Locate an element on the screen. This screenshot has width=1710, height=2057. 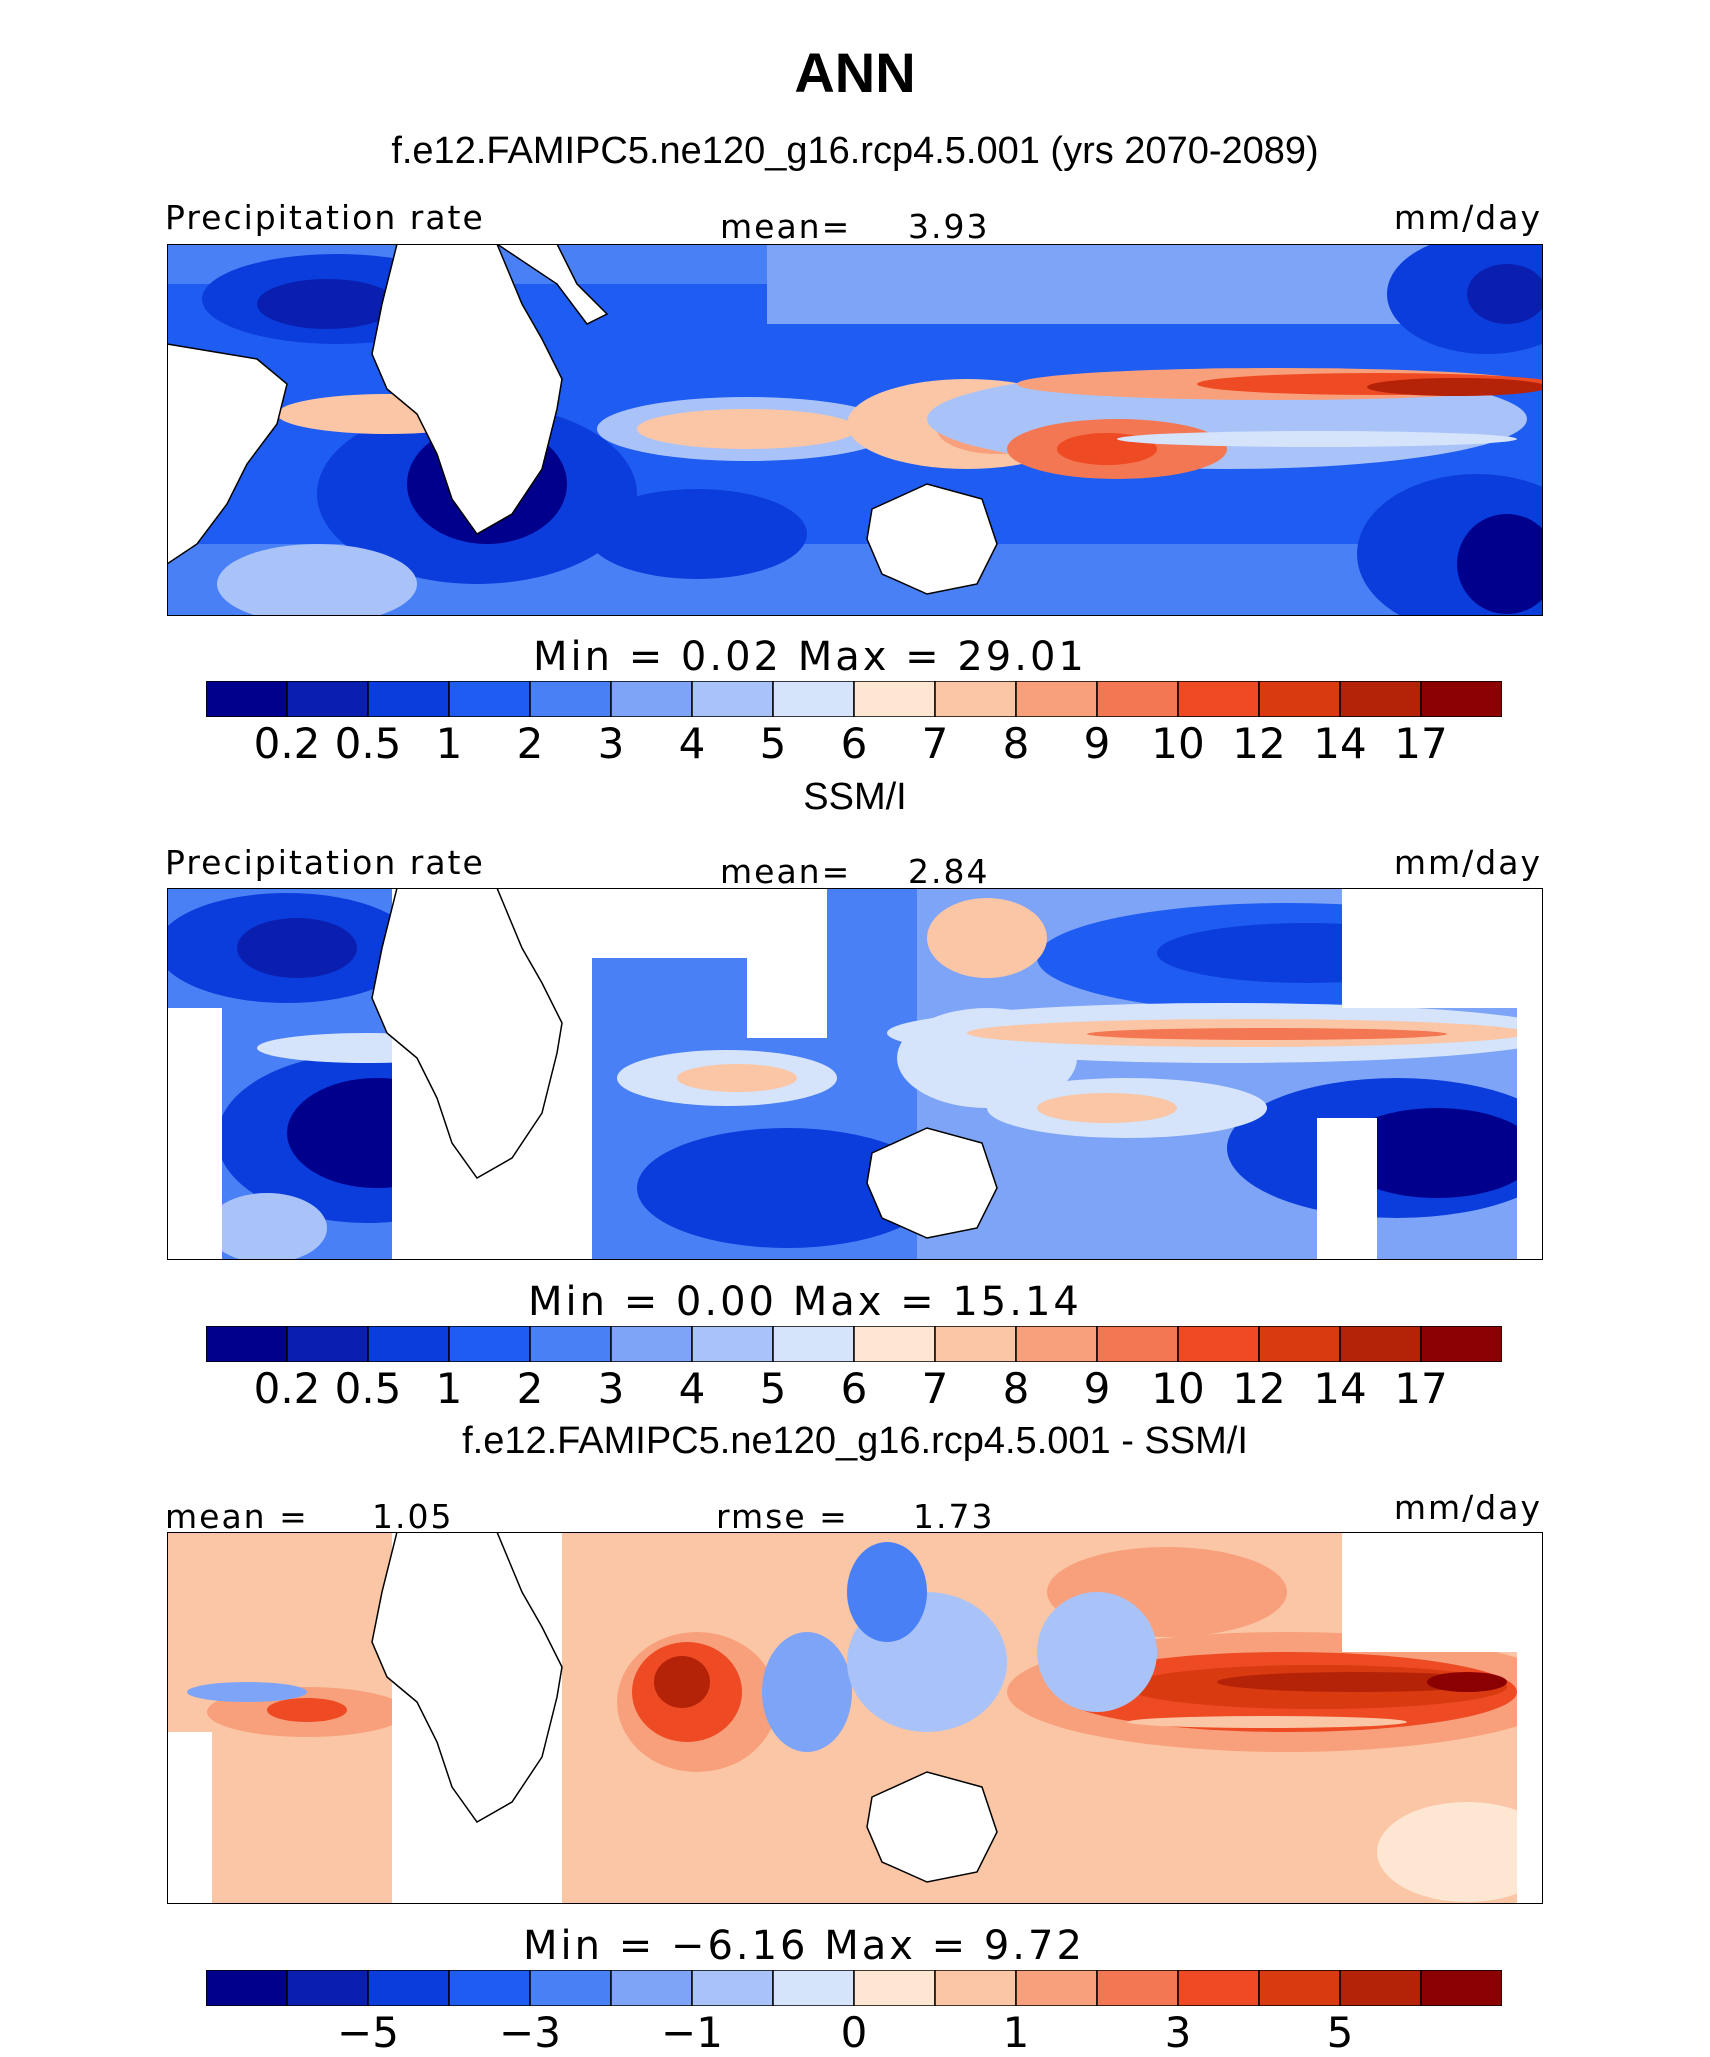
panel-3-colorbar is located at coordinates (854, 1988).